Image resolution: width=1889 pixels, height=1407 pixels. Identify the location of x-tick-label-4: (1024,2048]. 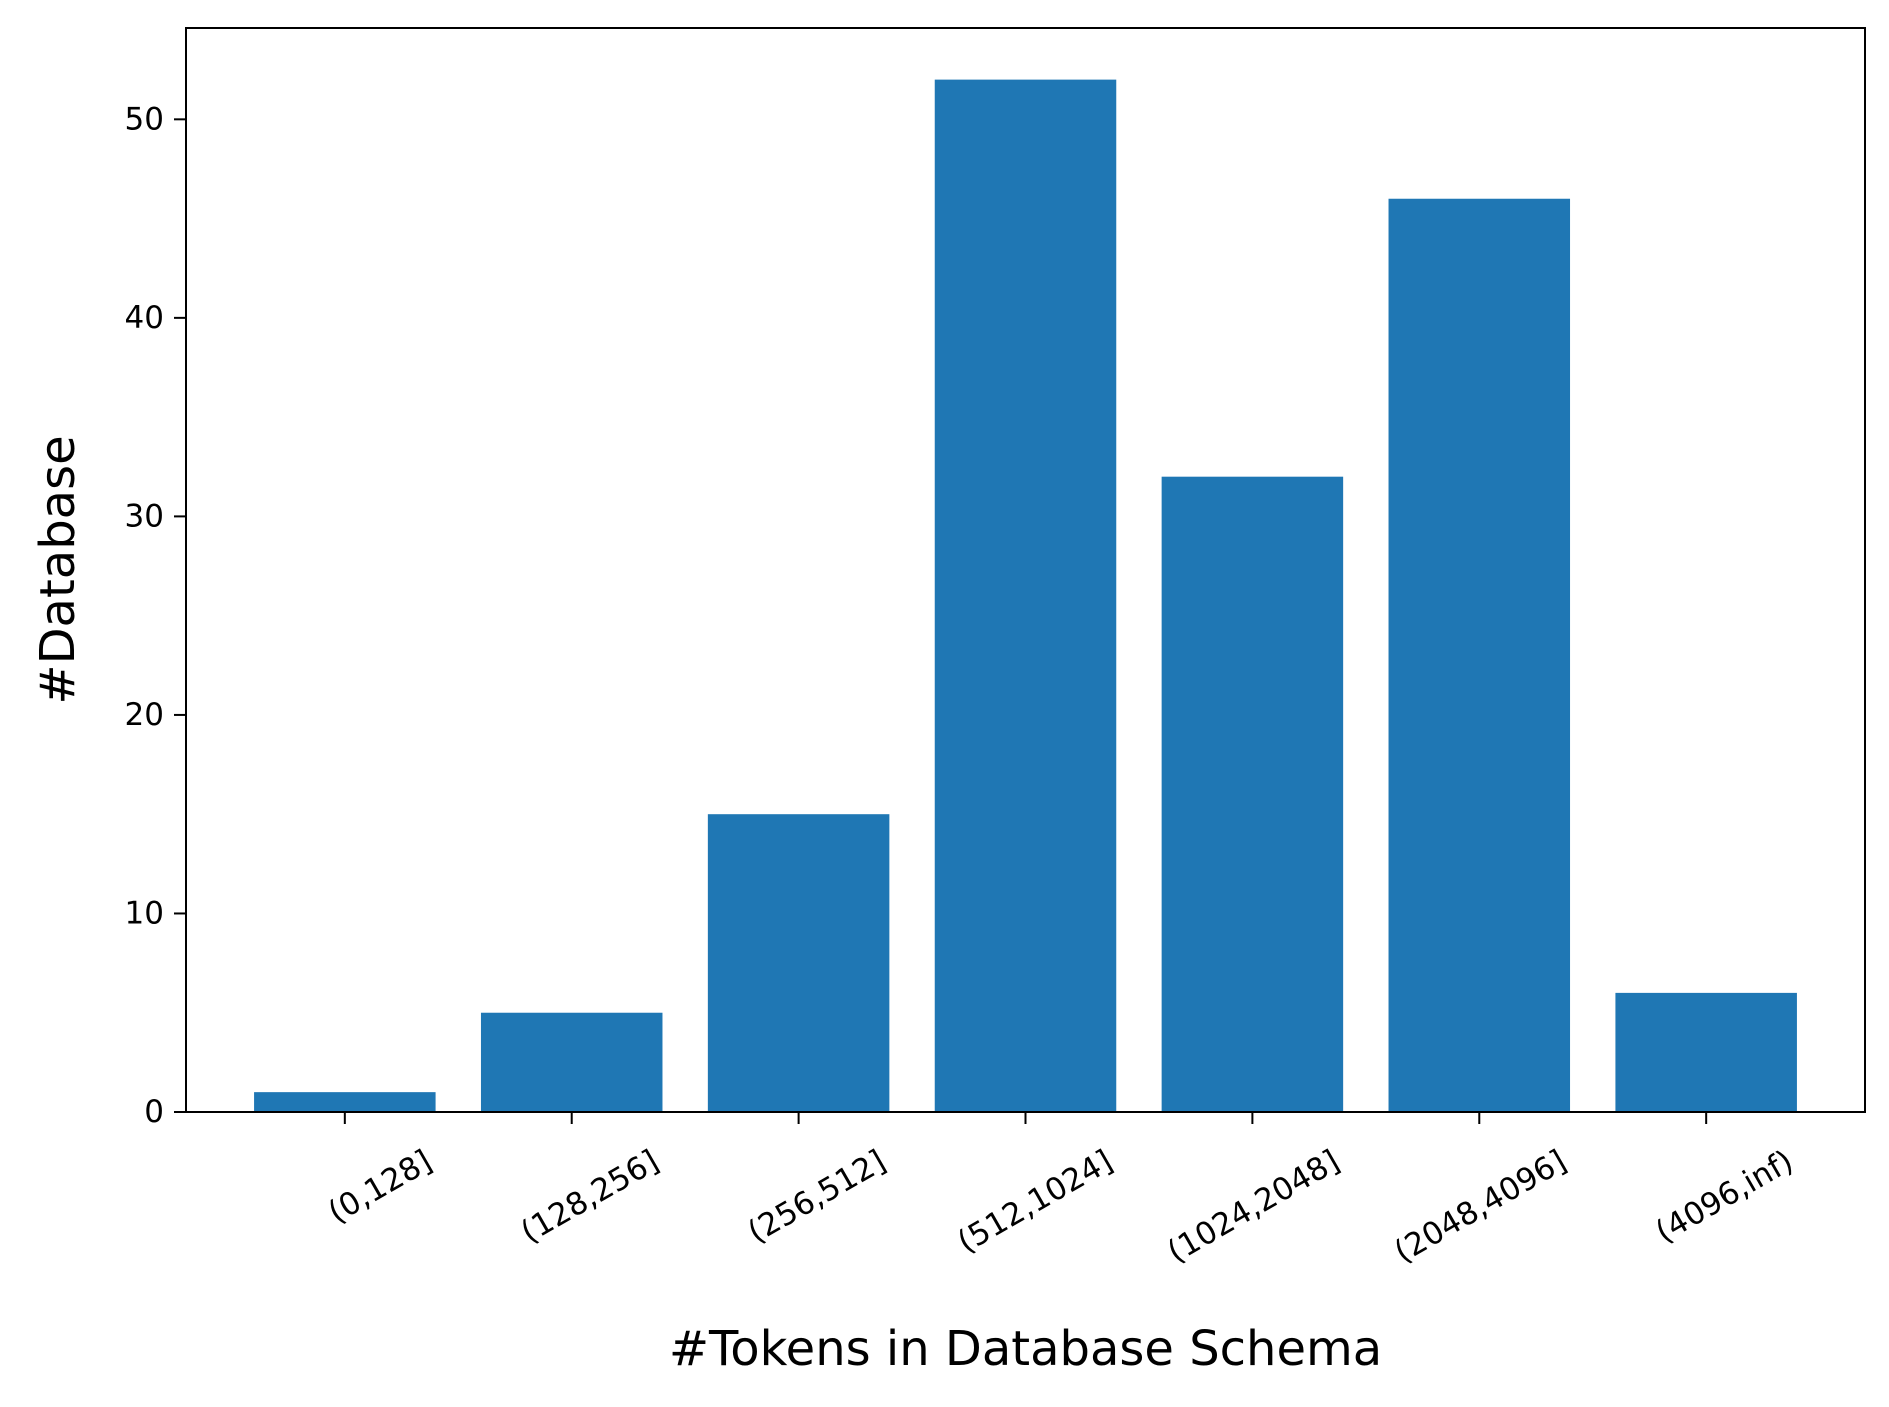
(1253, 1206).